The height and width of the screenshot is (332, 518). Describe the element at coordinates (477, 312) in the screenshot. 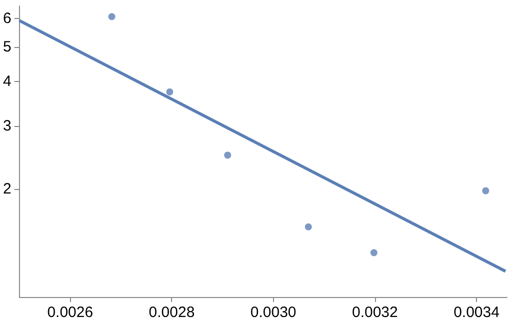

I see `x-tick-label: 0.0034` at that location.